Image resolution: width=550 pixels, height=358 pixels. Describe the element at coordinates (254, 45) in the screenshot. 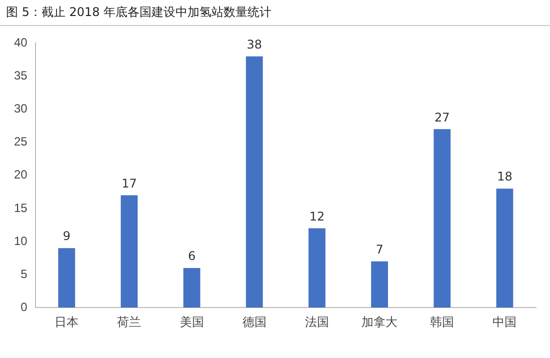

I see `data-label: 38` at that location.